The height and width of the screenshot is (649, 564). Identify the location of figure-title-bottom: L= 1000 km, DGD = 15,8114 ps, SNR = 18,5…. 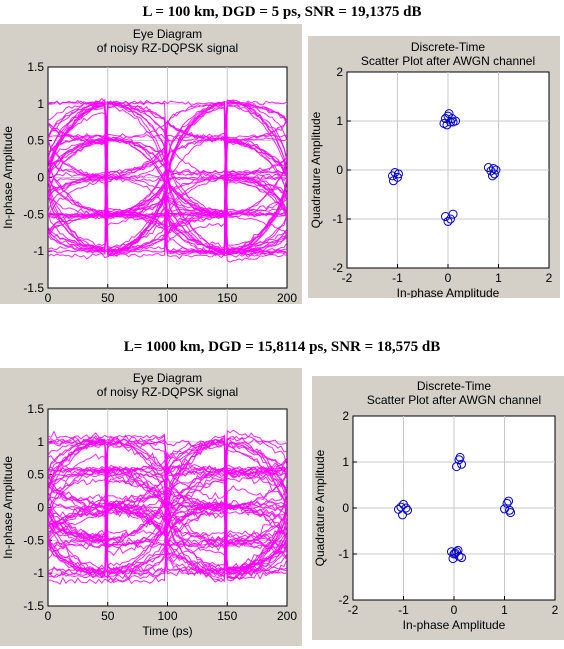
(282, 347).